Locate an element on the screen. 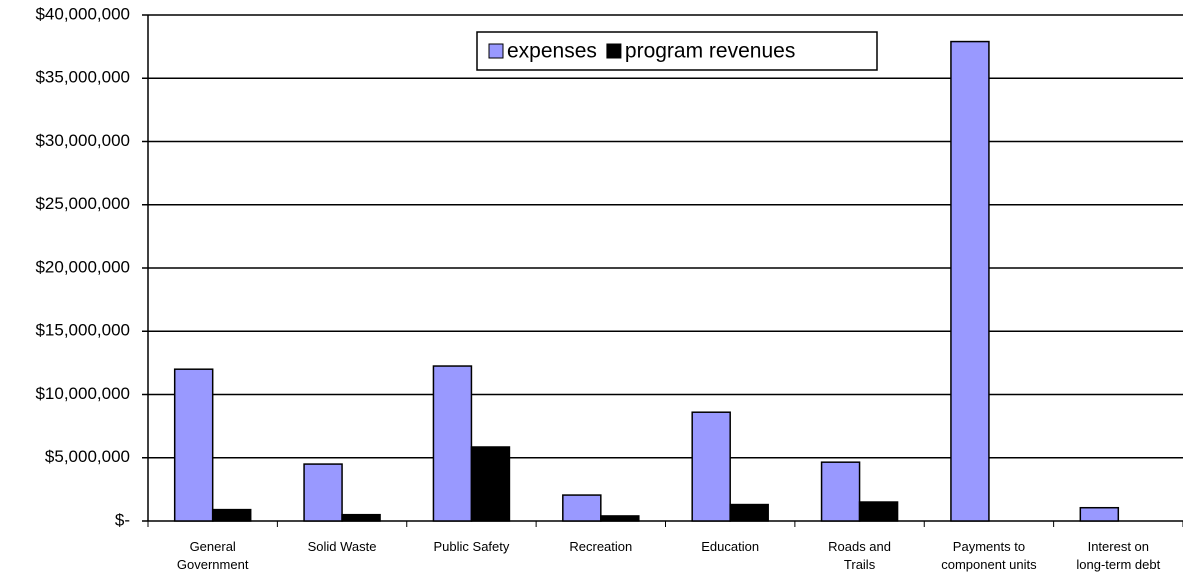 The height and width of the screenshot is (579, 1183). x-tick-label-line: General is located at coordinates (213, 546).